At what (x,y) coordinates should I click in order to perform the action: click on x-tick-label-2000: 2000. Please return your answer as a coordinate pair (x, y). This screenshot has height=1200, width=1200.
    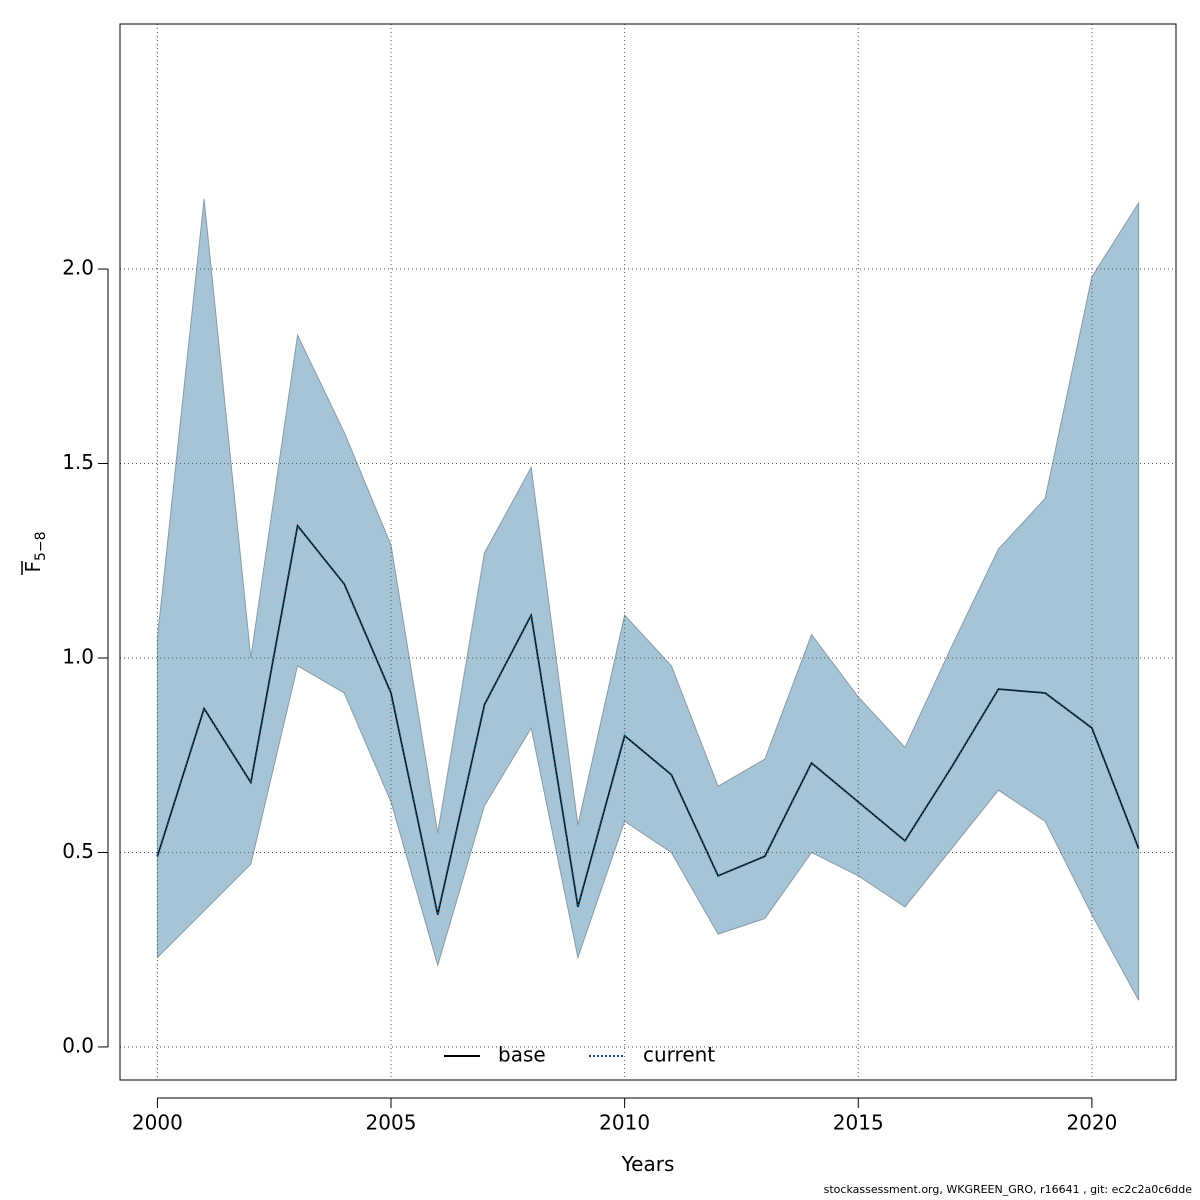
    Looking at the image, I should click on (157, 1123).